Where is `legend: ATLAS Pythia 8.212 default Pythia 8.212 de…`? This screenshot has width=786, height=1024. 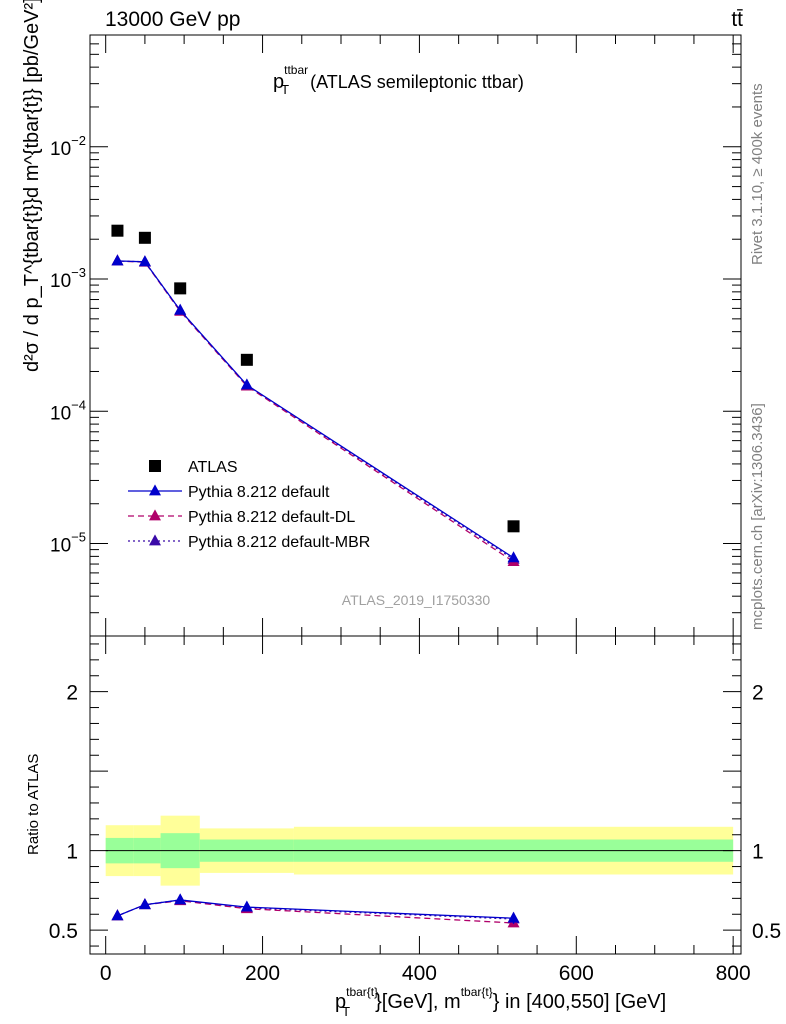 legend: ATLAS Pythia 8.212 default Pythia 8.212 de… is located at coordinates (249, 505).